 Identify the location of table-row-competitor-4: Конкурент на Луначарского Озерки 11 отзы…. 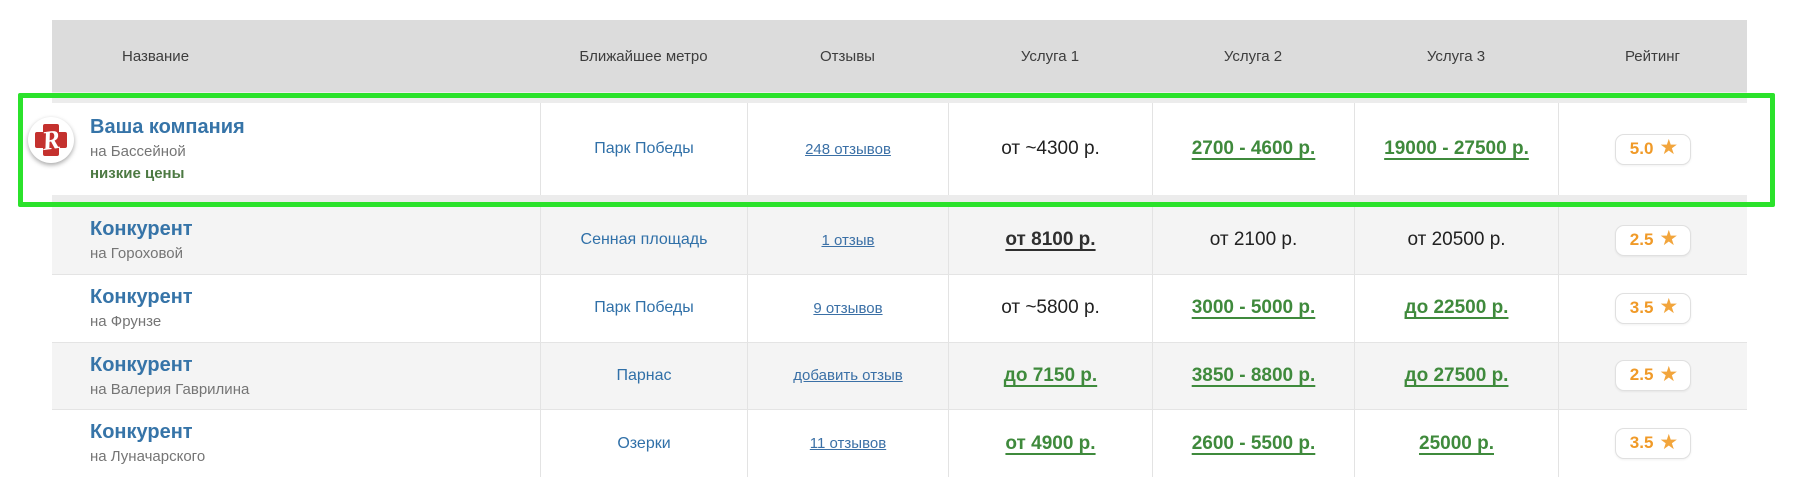
(899, 443).